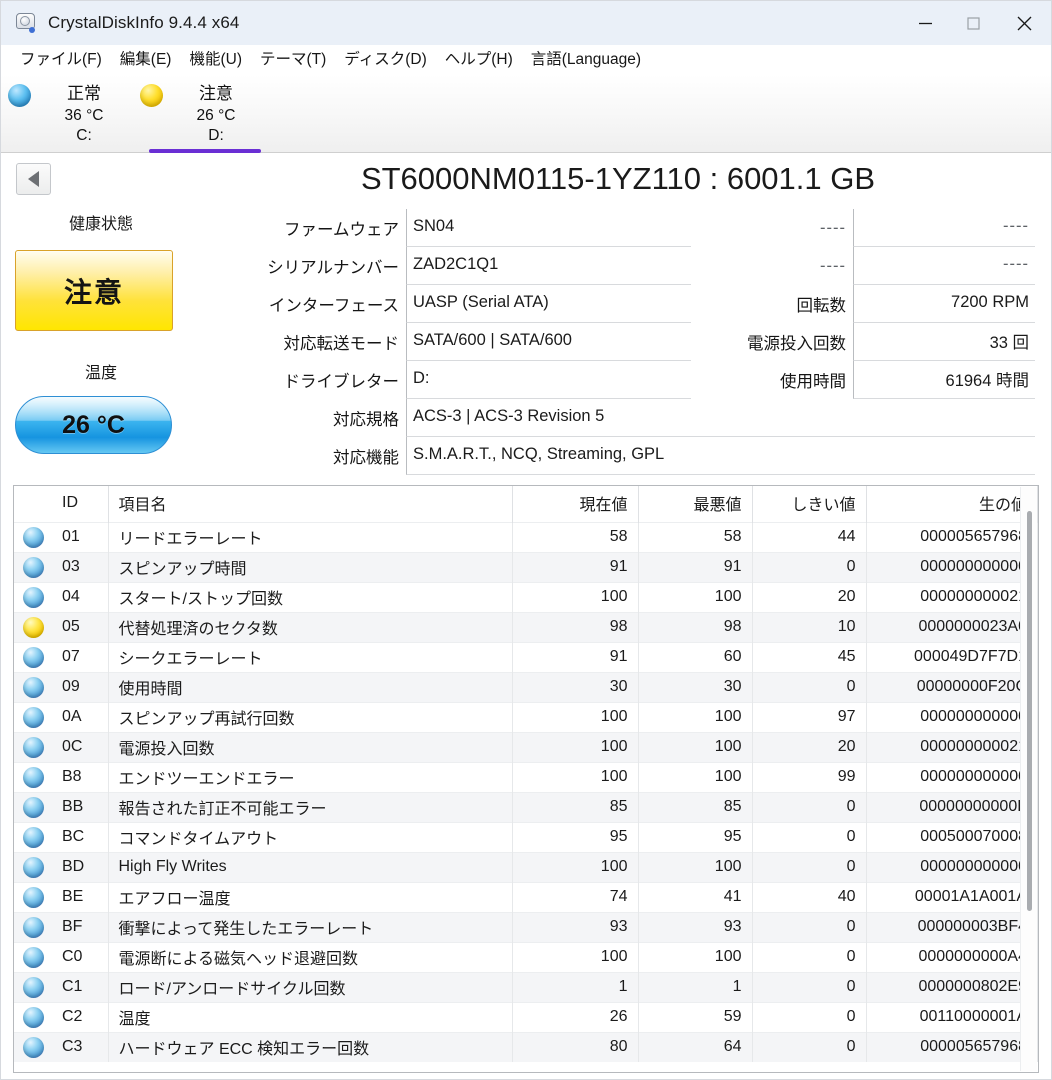  What do you see at coordinates (84, 135) in the screenshot?
I see `drive-letter-c: C:` at bounding box center [84, 135].